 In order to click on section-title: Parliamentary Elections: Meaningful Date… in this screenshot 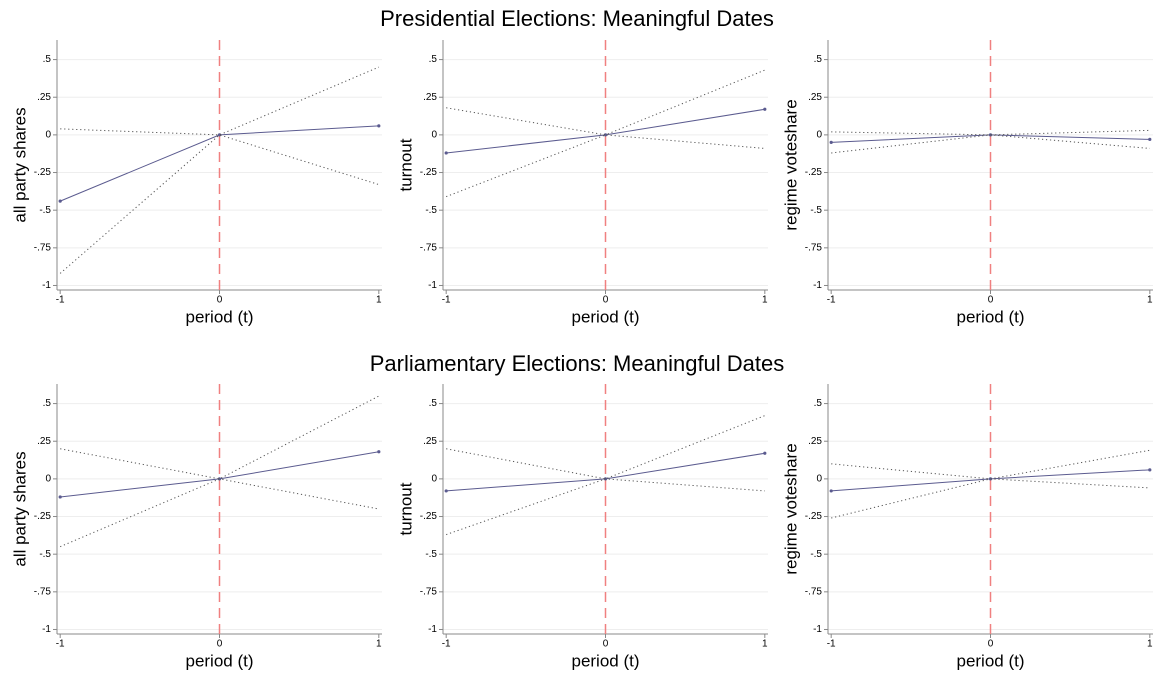, I will do `click(577, 363)`.